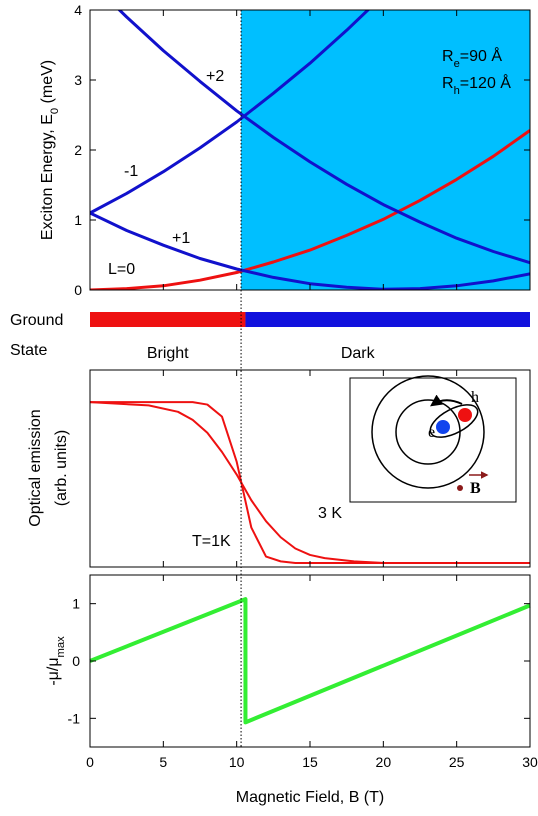  Describe the element at coordinates (168, 353) in the screenshot. I see `state-label: Bright` at that location.